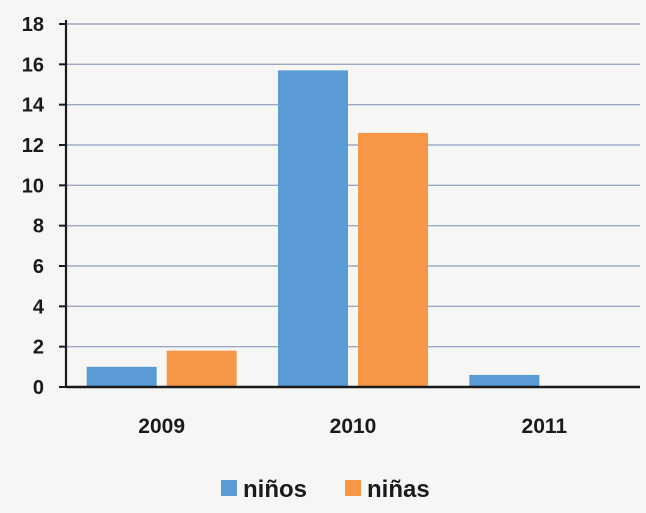 The width and height of the screenshot is (646, 513). I want to click on y-tick-label: 14, so click(33, 106).